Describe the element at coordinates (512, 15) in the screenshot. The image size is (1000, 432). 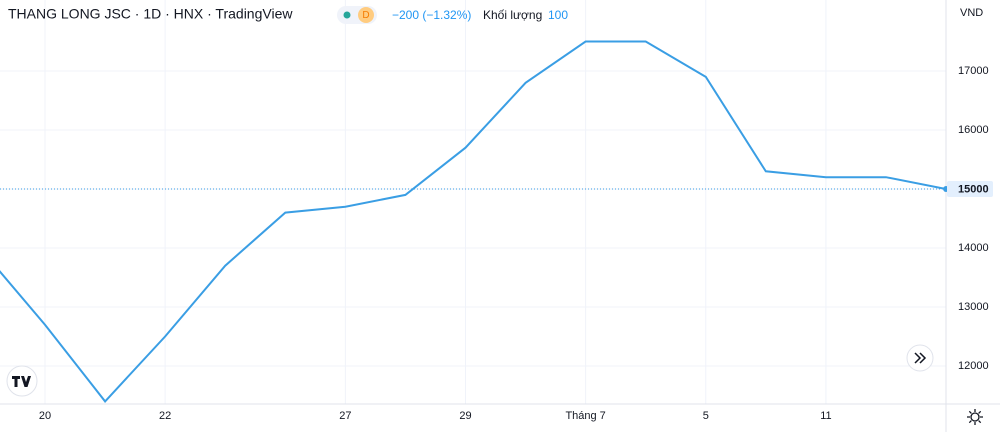
I see `volume-label: Khối lượng` at that location.